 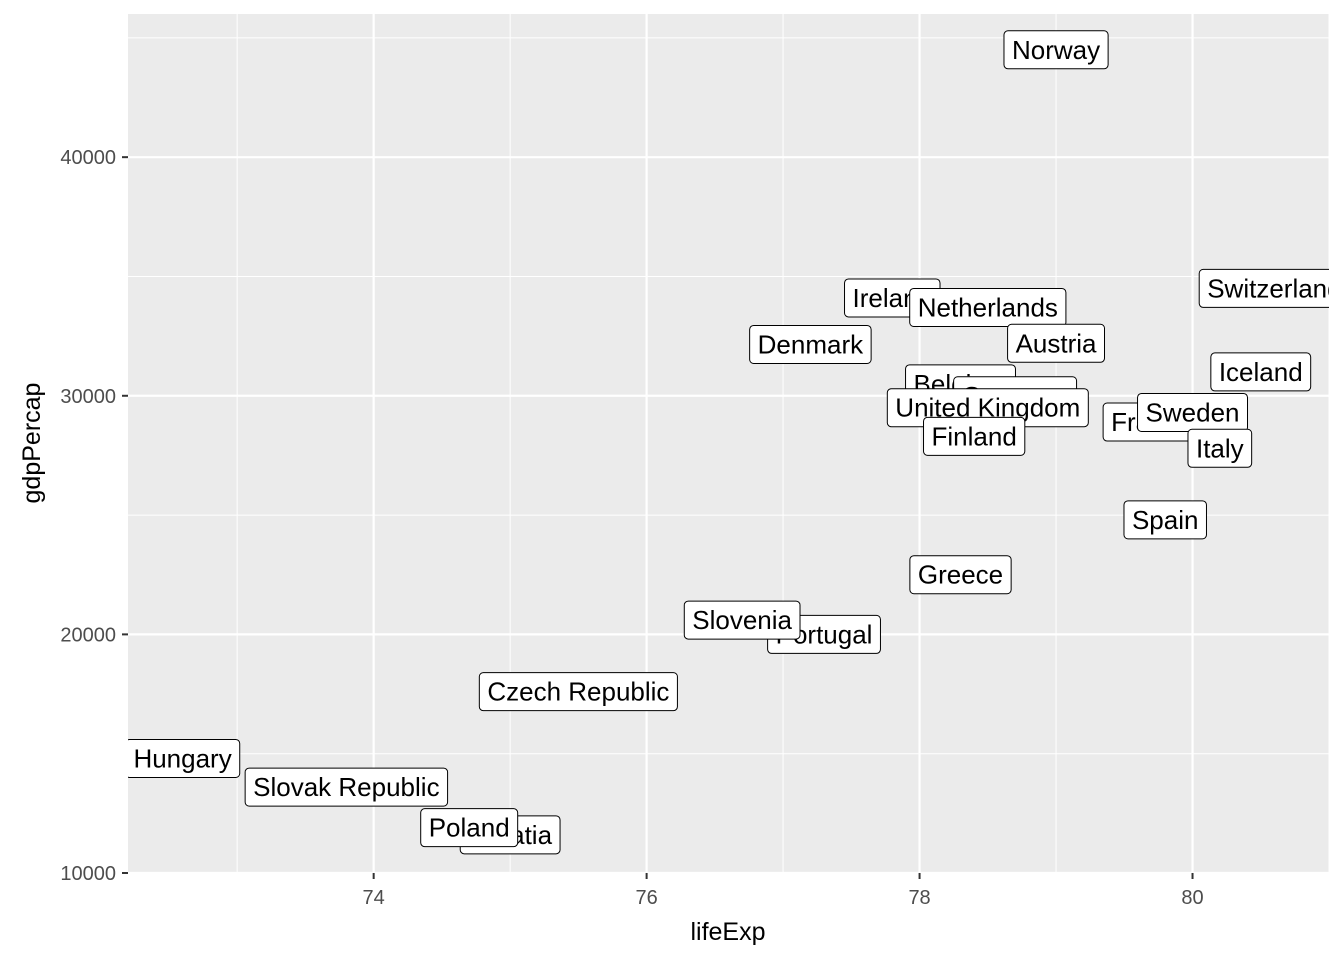 I want to click on point-label: Netherlands, so click(x=988, y=307).